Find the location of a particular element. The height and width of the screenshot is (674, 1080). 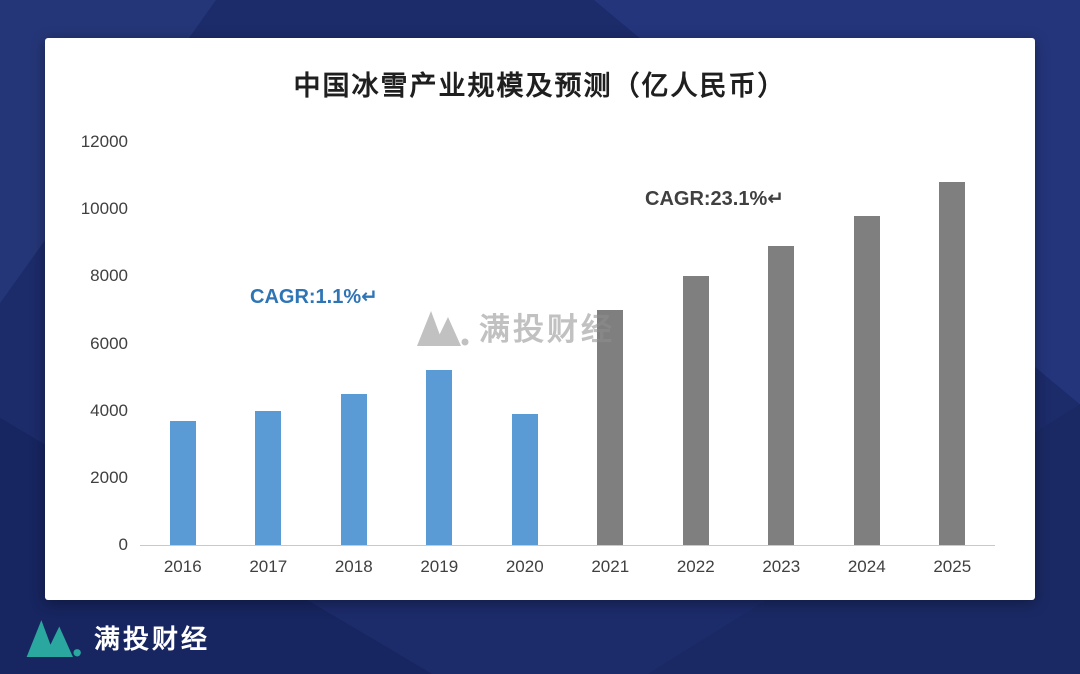

y-axis: 0 2000 4000 6000 8000 10000 12000 is located at coordinates (105, 343).